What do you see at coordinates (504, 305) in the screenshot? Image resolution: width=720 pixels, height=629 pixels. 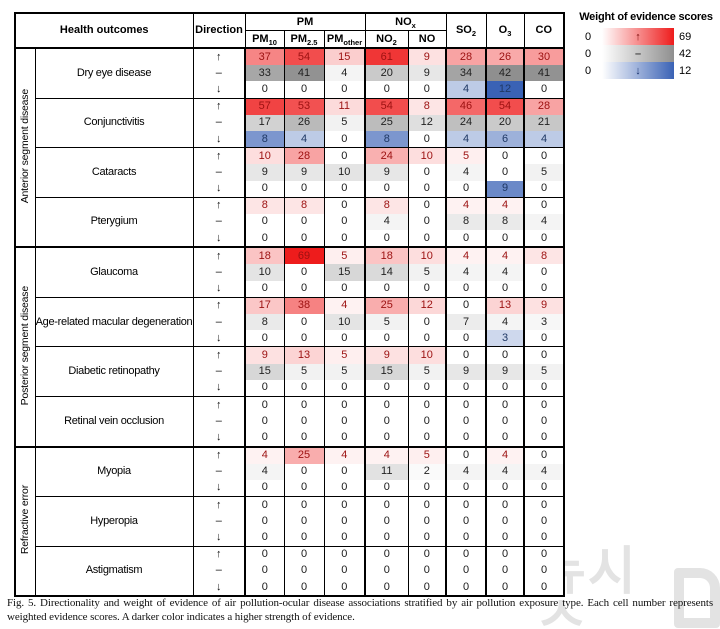 I see `value-cell: 13` at bounding box center [504, 305].